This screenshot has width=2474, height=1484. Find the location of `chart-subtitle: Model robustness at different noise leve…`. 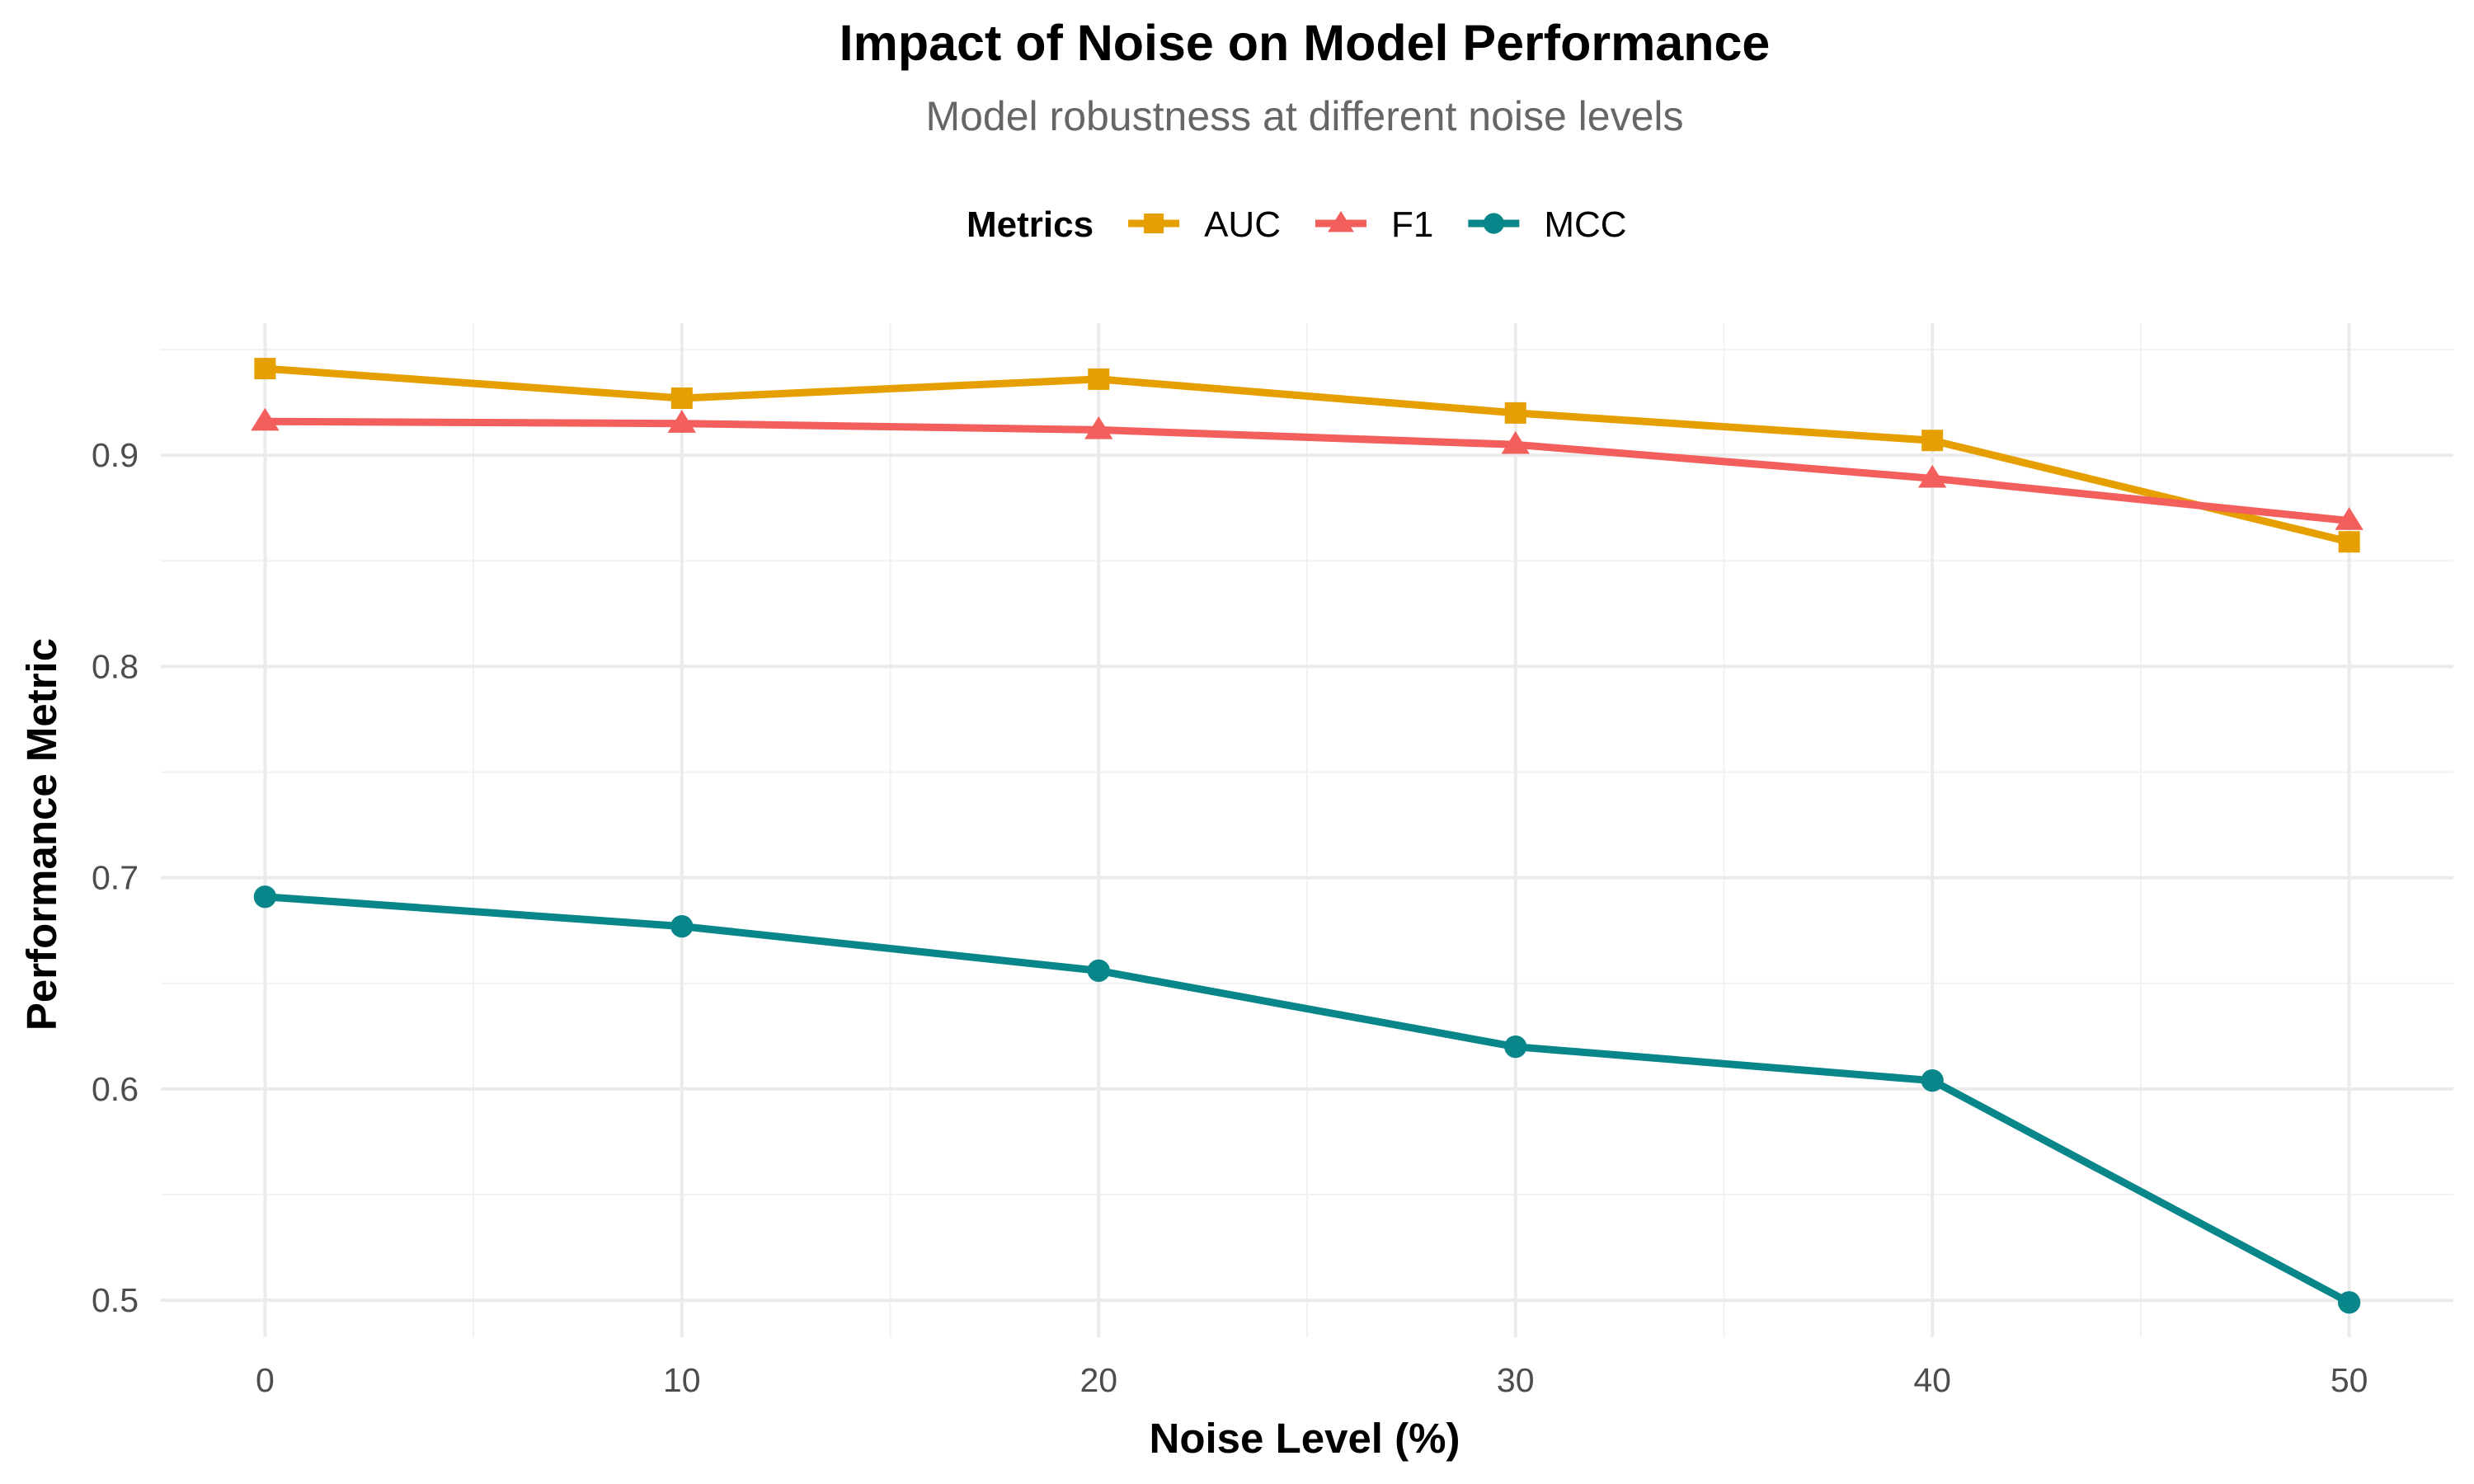

chart-subtitle: Model robustness at different noise leve… is located at coordinates (1304, 116).